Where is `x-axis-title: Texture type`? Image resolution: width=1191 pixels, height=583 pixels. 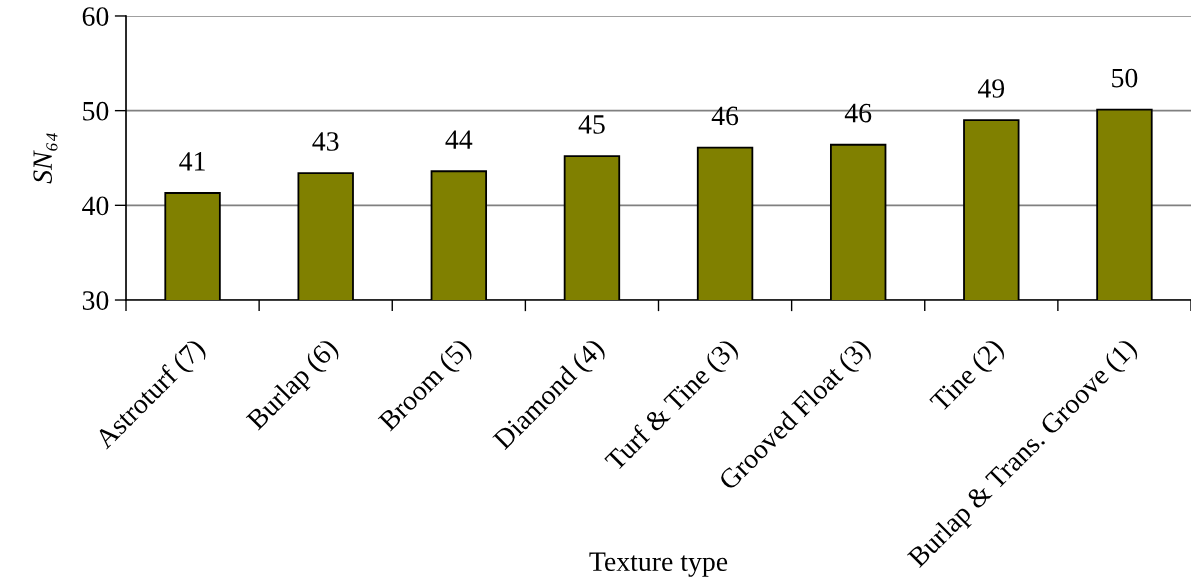
x-axis-title: Texture type is located at coordinates (658, 564).